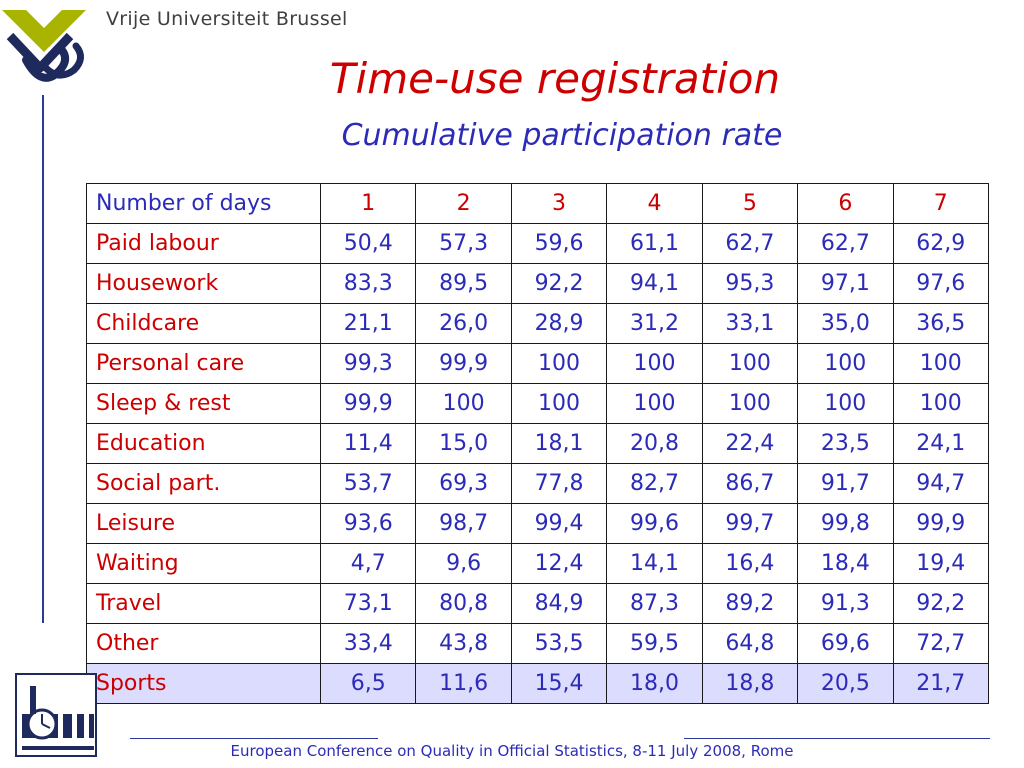 This screenshot has height=768, width=1024. What do you see at coordinates (203, 363) in the screenshot?
I see `row-label-cell: Personal care` at bounding box center [203, 363].